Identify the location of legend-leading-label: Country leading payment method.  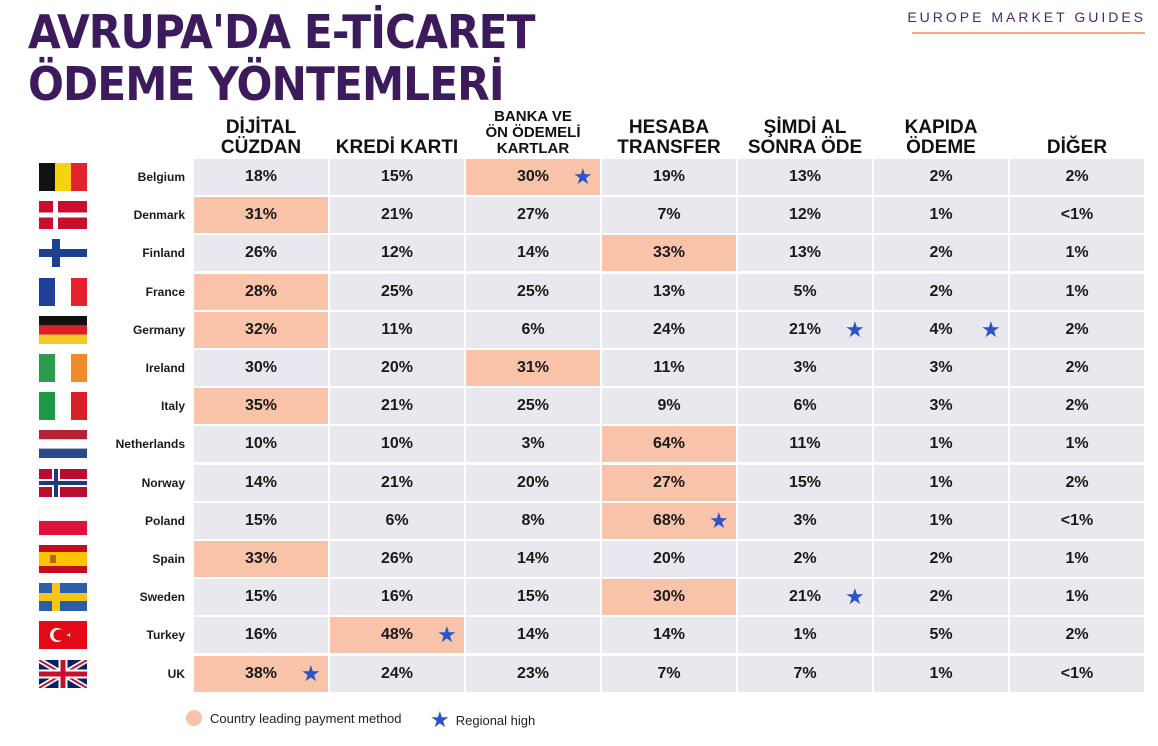
(306, 718).